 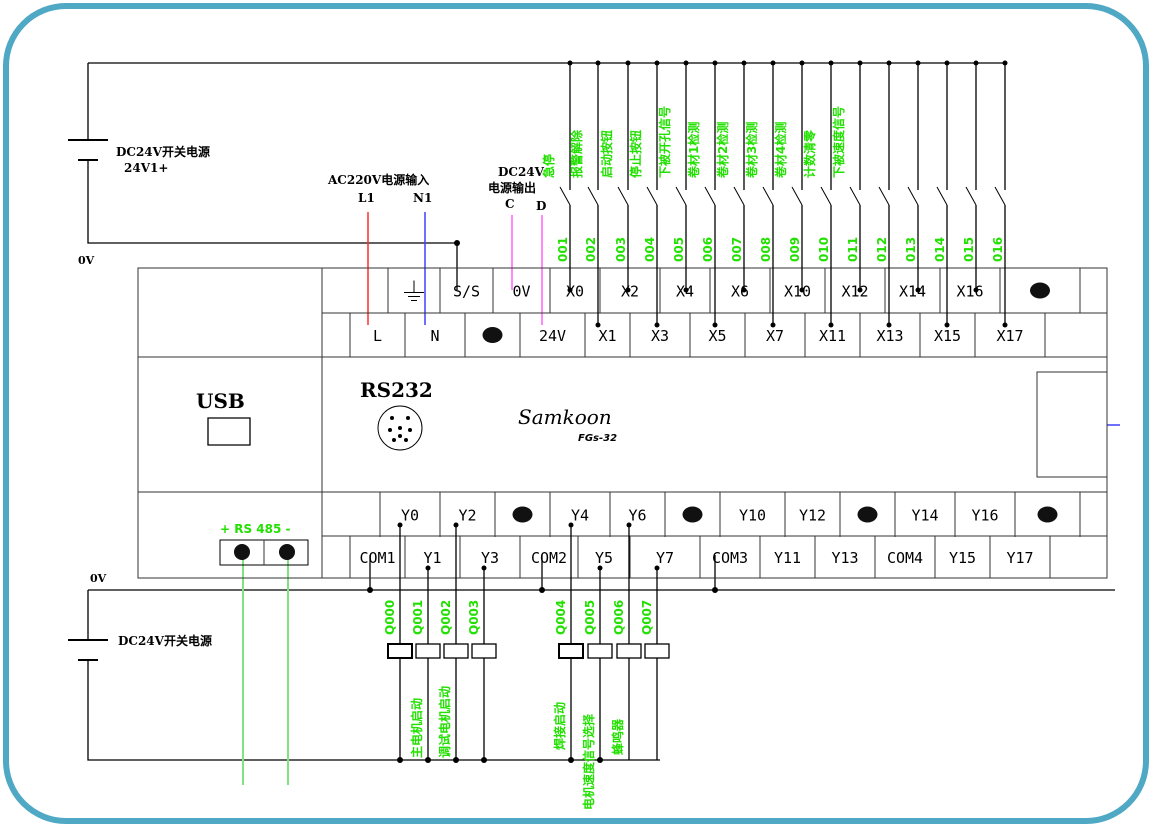 I want to click on terminal-y16: Y16, so click(x=984, y=516).